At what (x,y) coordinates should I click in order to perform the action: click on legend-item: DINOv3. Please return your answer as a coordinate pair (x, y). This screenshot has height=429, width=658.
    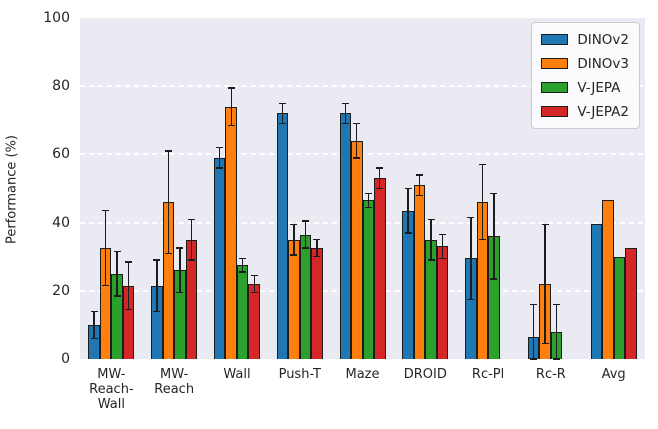
    Looking at the image, I should click on (585, 63).